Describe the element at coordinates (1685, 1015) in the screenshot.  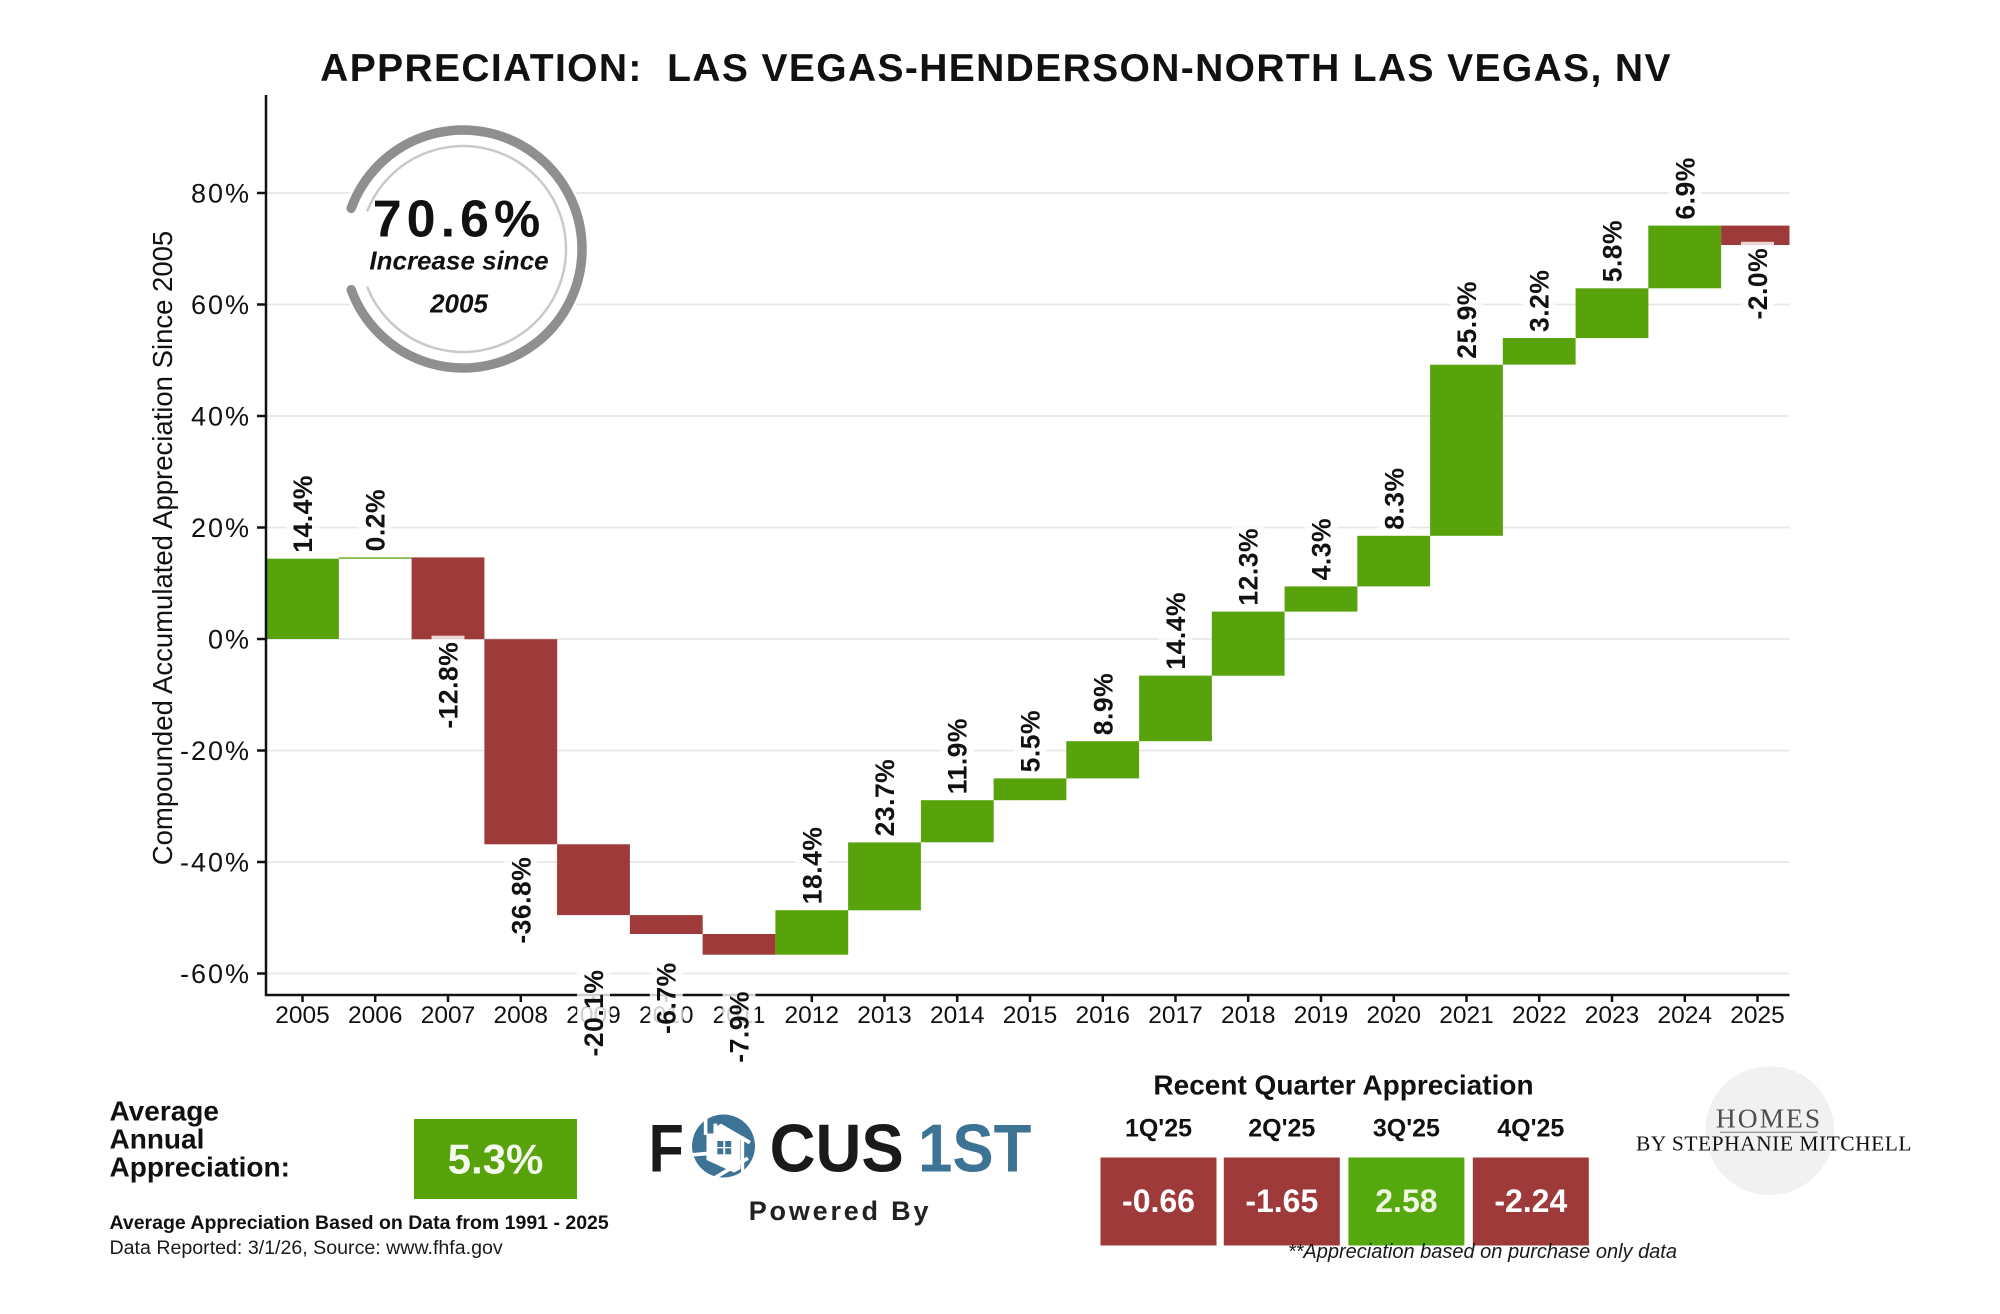
I see `svg-text: 2024` at that location.